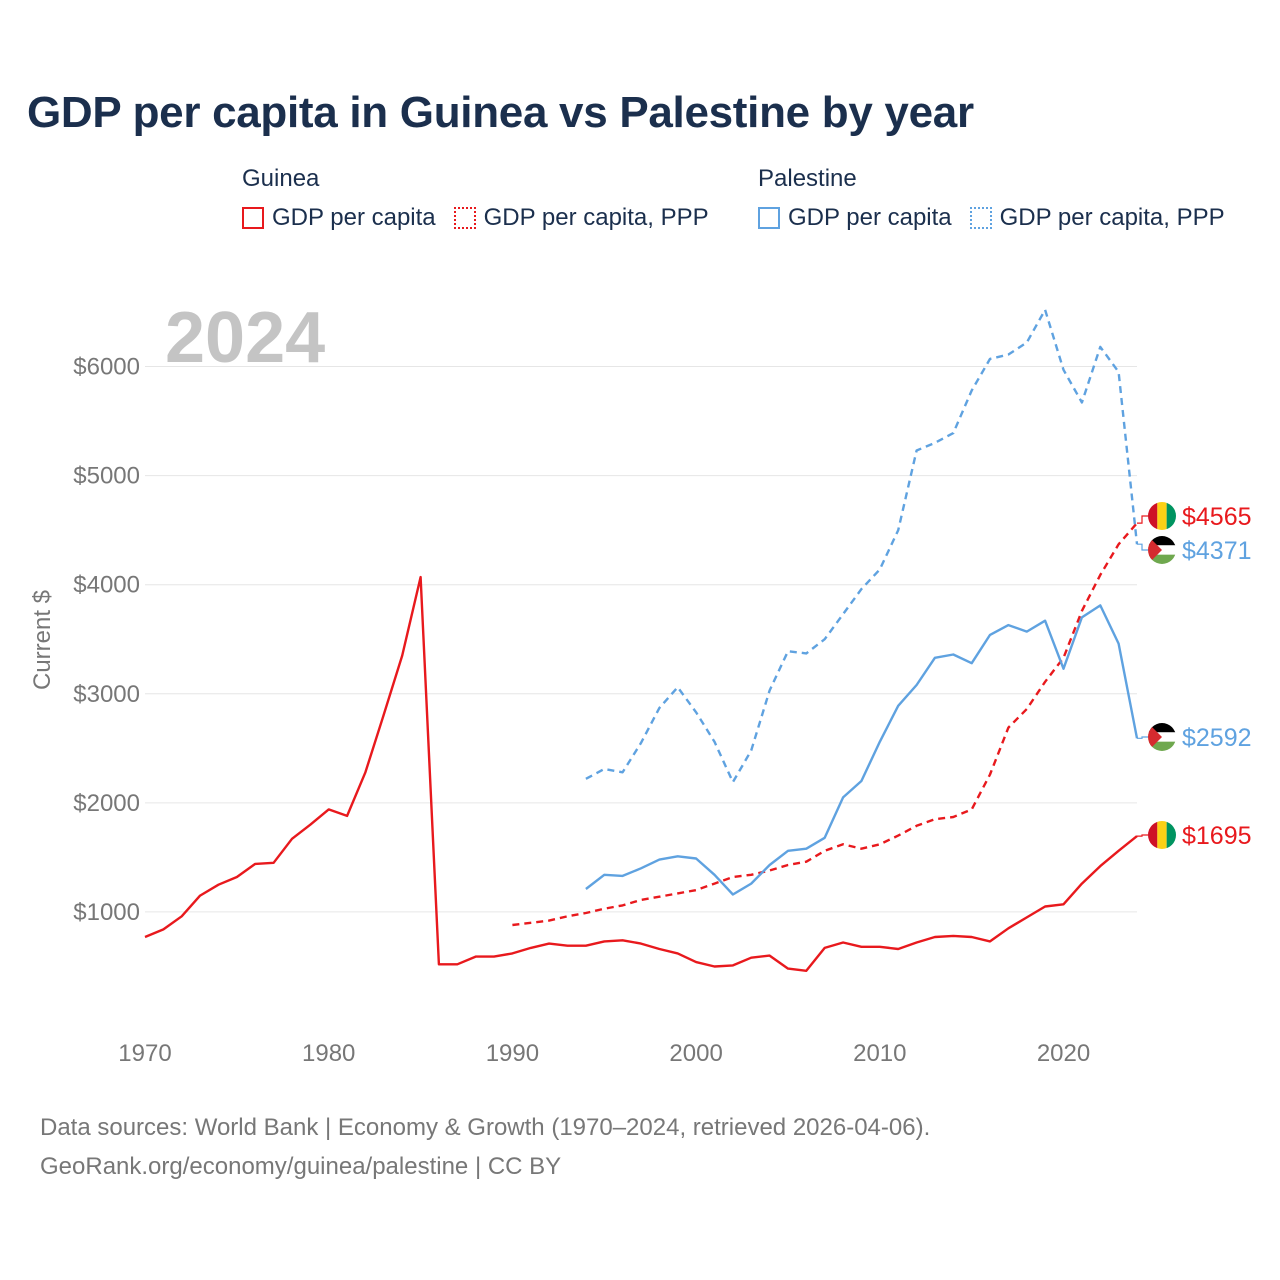  I want to click on x-tick-label: 1990, so click(512, 1053).